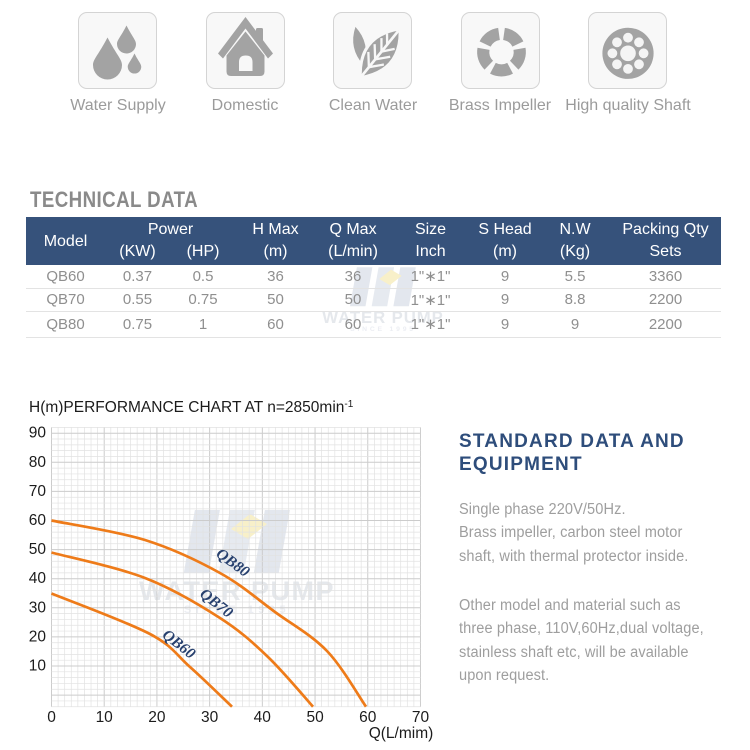  What do you see at coordinates (401, 733) in the screenshot?
I see `svg-text: Q(L/mim)` at bounding box center [401, 733].